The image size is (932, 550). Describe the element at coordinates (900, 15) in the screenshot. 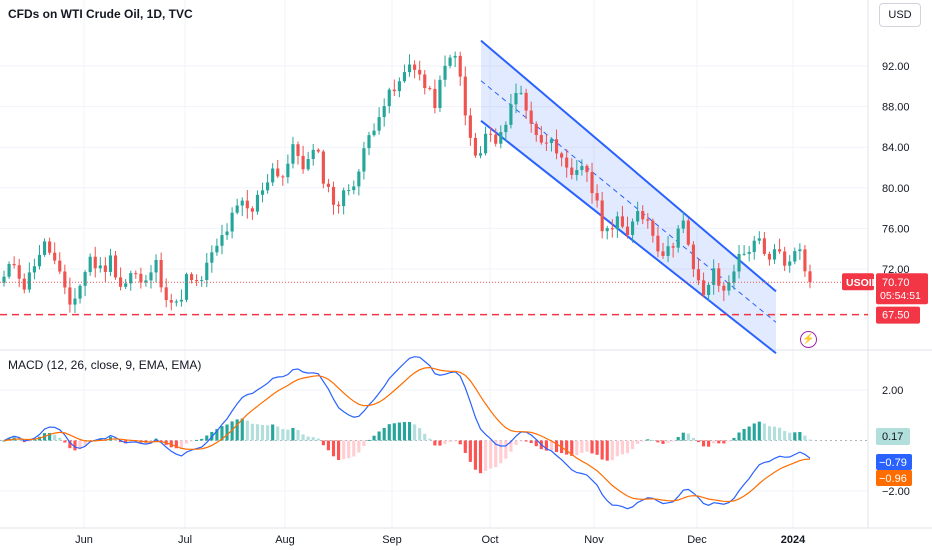

I see `currency-button: USD` at that location.